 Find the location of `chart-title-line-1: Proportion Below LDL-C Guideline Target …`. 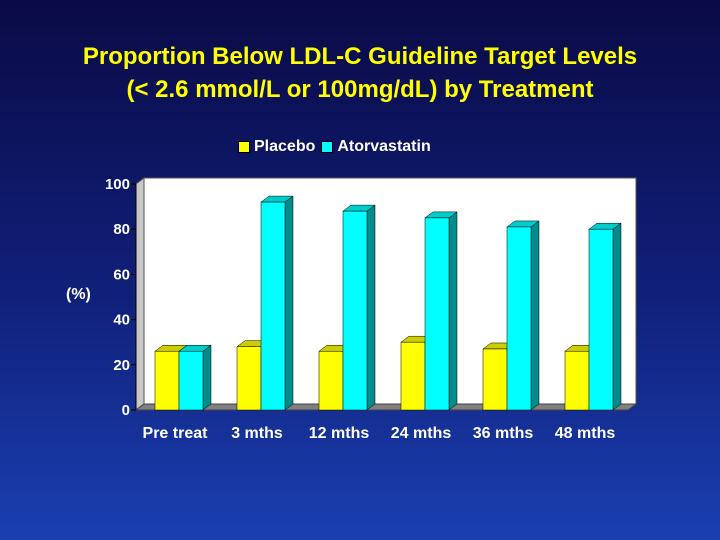

chart-title-line-1: Proportion Below LDL-C Guideline Target … is located at coordinates (360, 56).